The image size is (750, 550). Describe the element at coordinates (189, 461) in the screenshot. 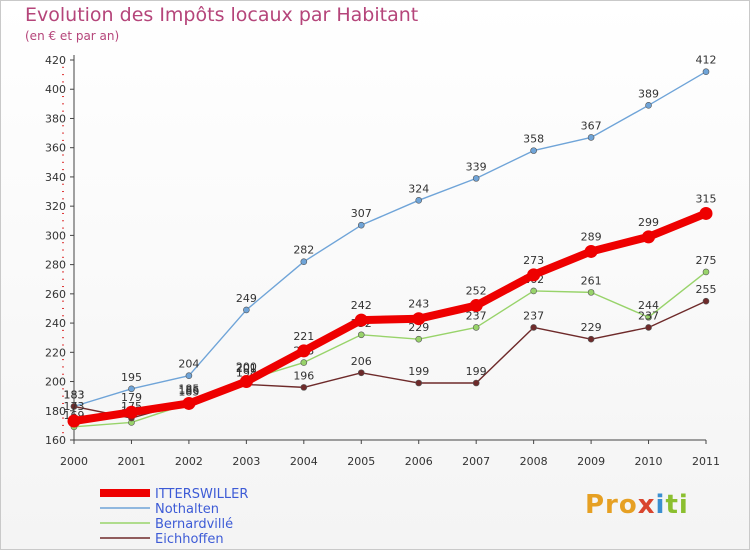

I see `x-tick-label: 2002` at that location.